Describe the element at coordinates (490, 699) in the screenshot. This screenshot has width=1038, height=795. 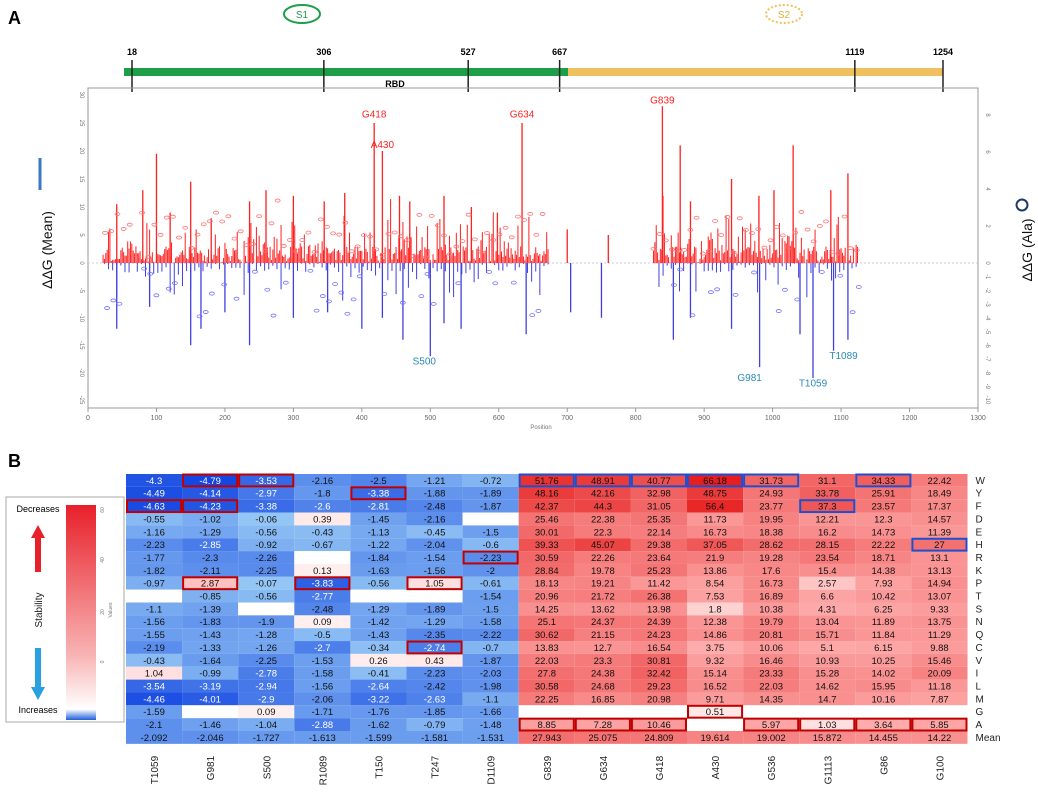
I see `heatmap-value: -1.1` at that location.